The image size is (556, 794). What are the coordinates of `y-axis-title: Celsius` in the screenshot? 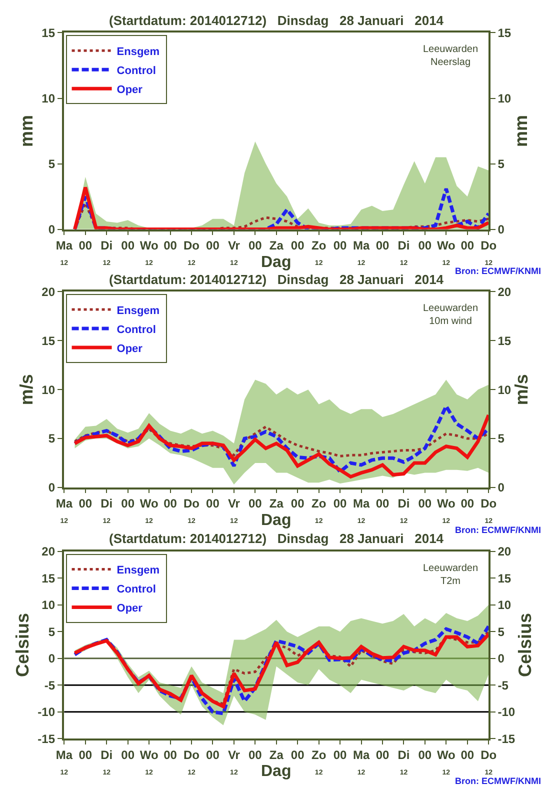 It's located at (22, 645).